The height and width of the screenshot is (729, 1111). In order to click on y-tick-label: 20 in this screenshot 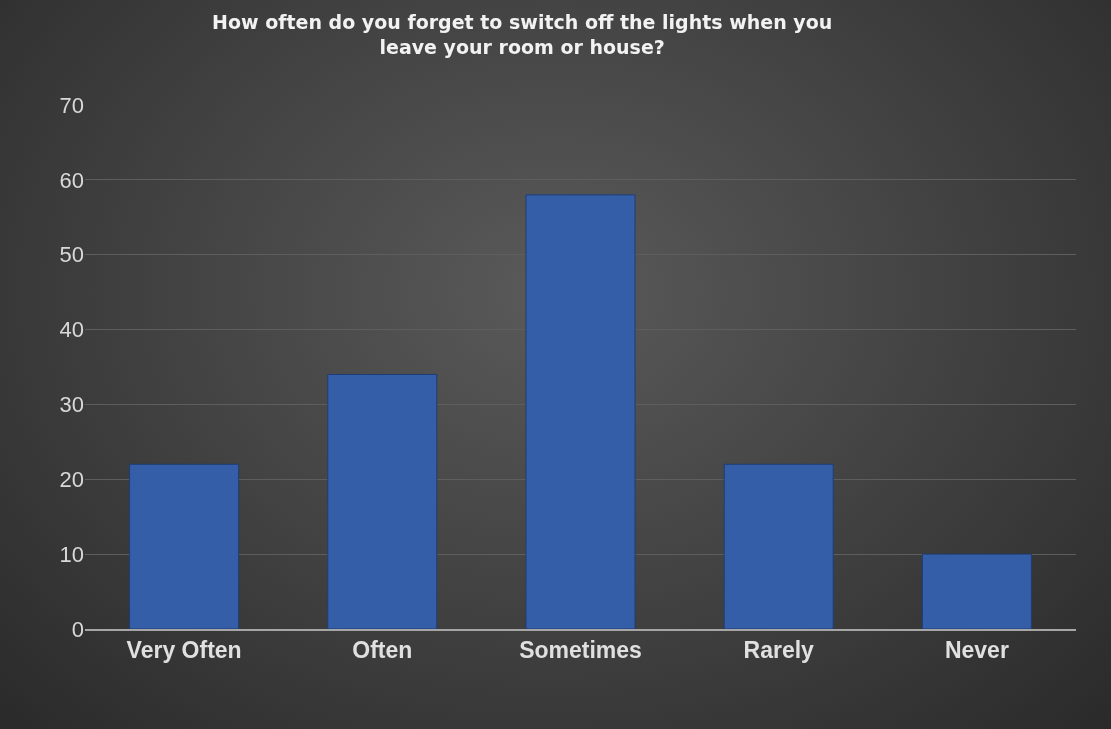, I will do `click(71, 479)`.